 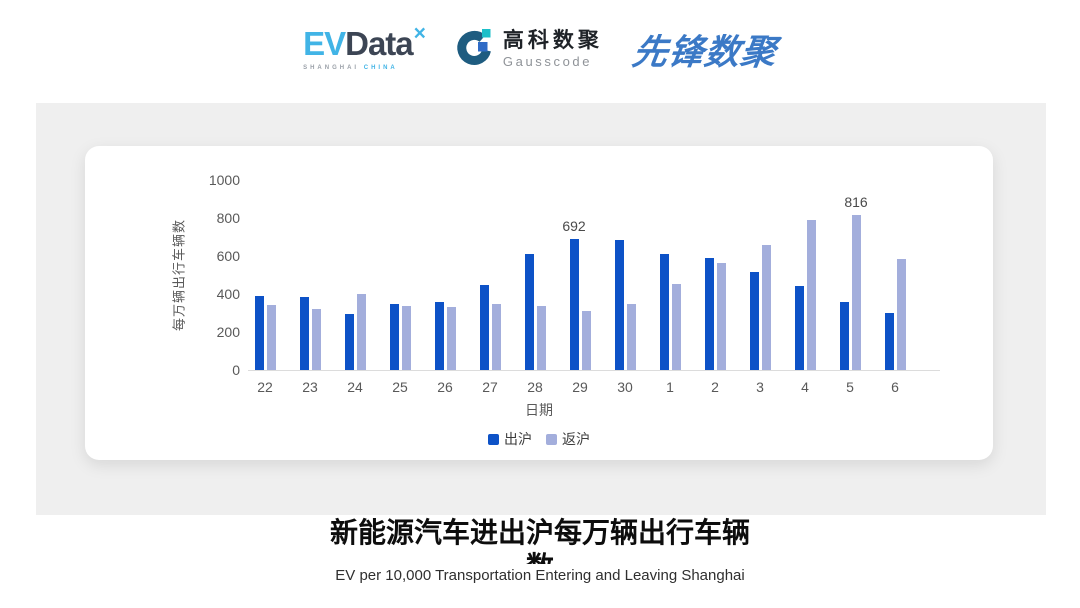 What do you see at coordinates (304, 333) in the screenshot?
I see `bar-出沪-23` at bounding box center [304, 333].